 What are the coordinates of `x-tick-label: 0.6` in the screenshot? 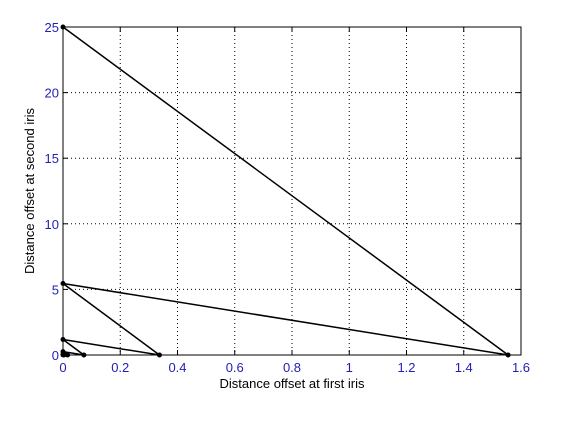 It's located at (235, 367).